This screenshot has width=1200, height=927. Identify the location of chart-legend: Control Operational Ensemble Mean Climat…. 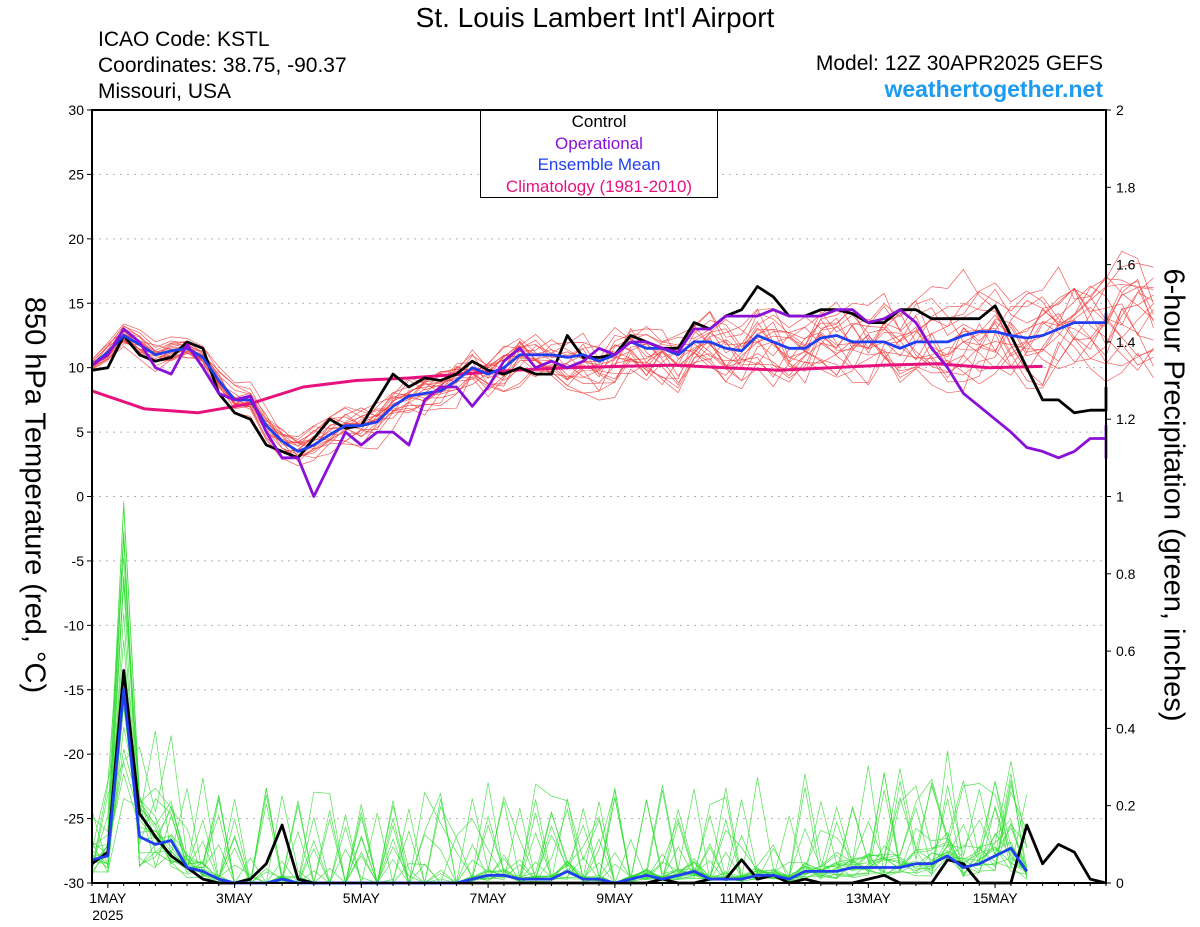
(599, 154).